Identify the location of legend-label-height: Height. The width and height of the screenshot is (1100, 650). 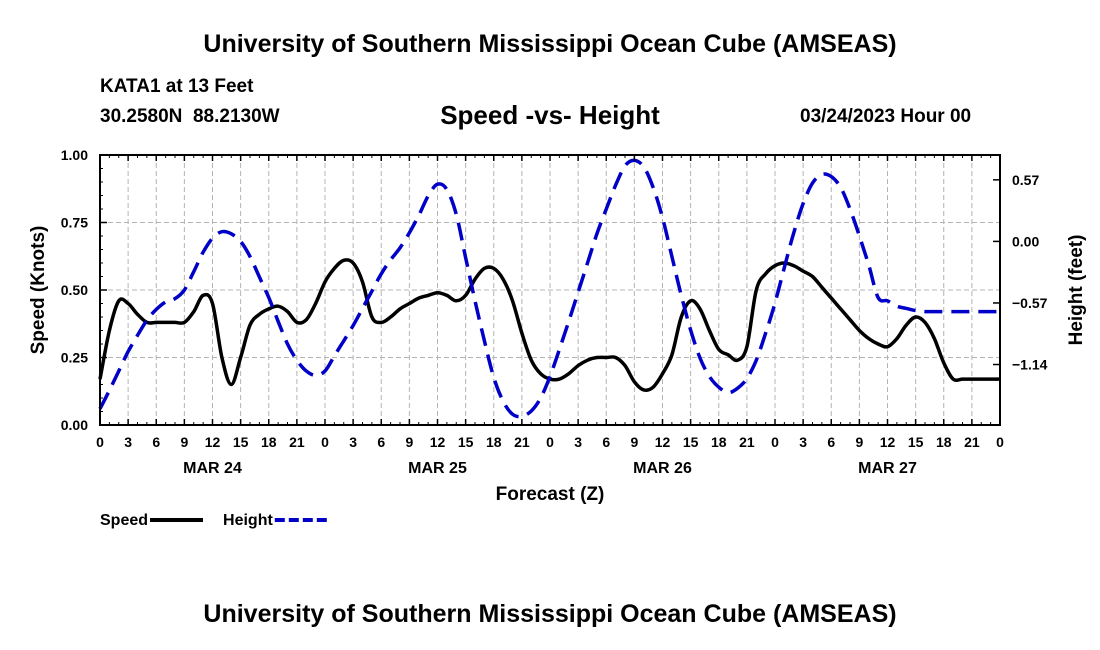
(248, 520).